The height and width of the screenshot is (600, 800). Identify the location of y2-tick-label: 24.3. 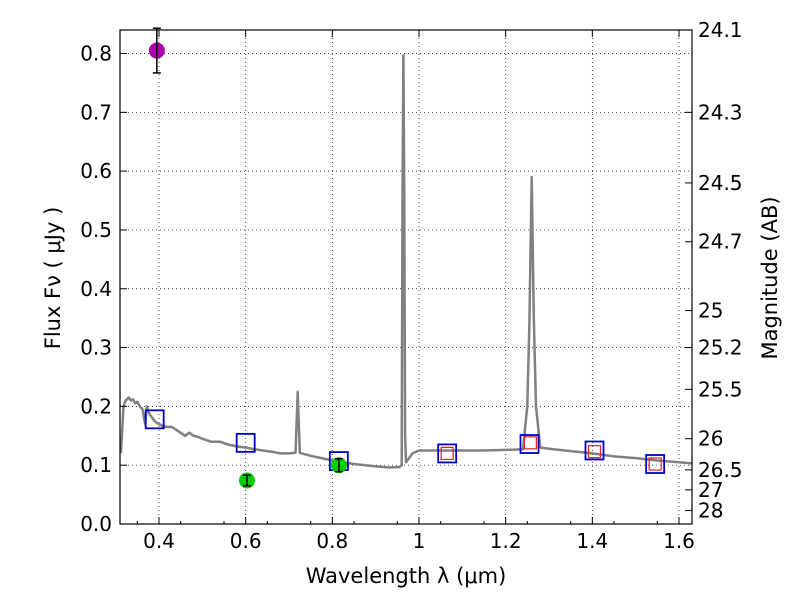
(720, 112).